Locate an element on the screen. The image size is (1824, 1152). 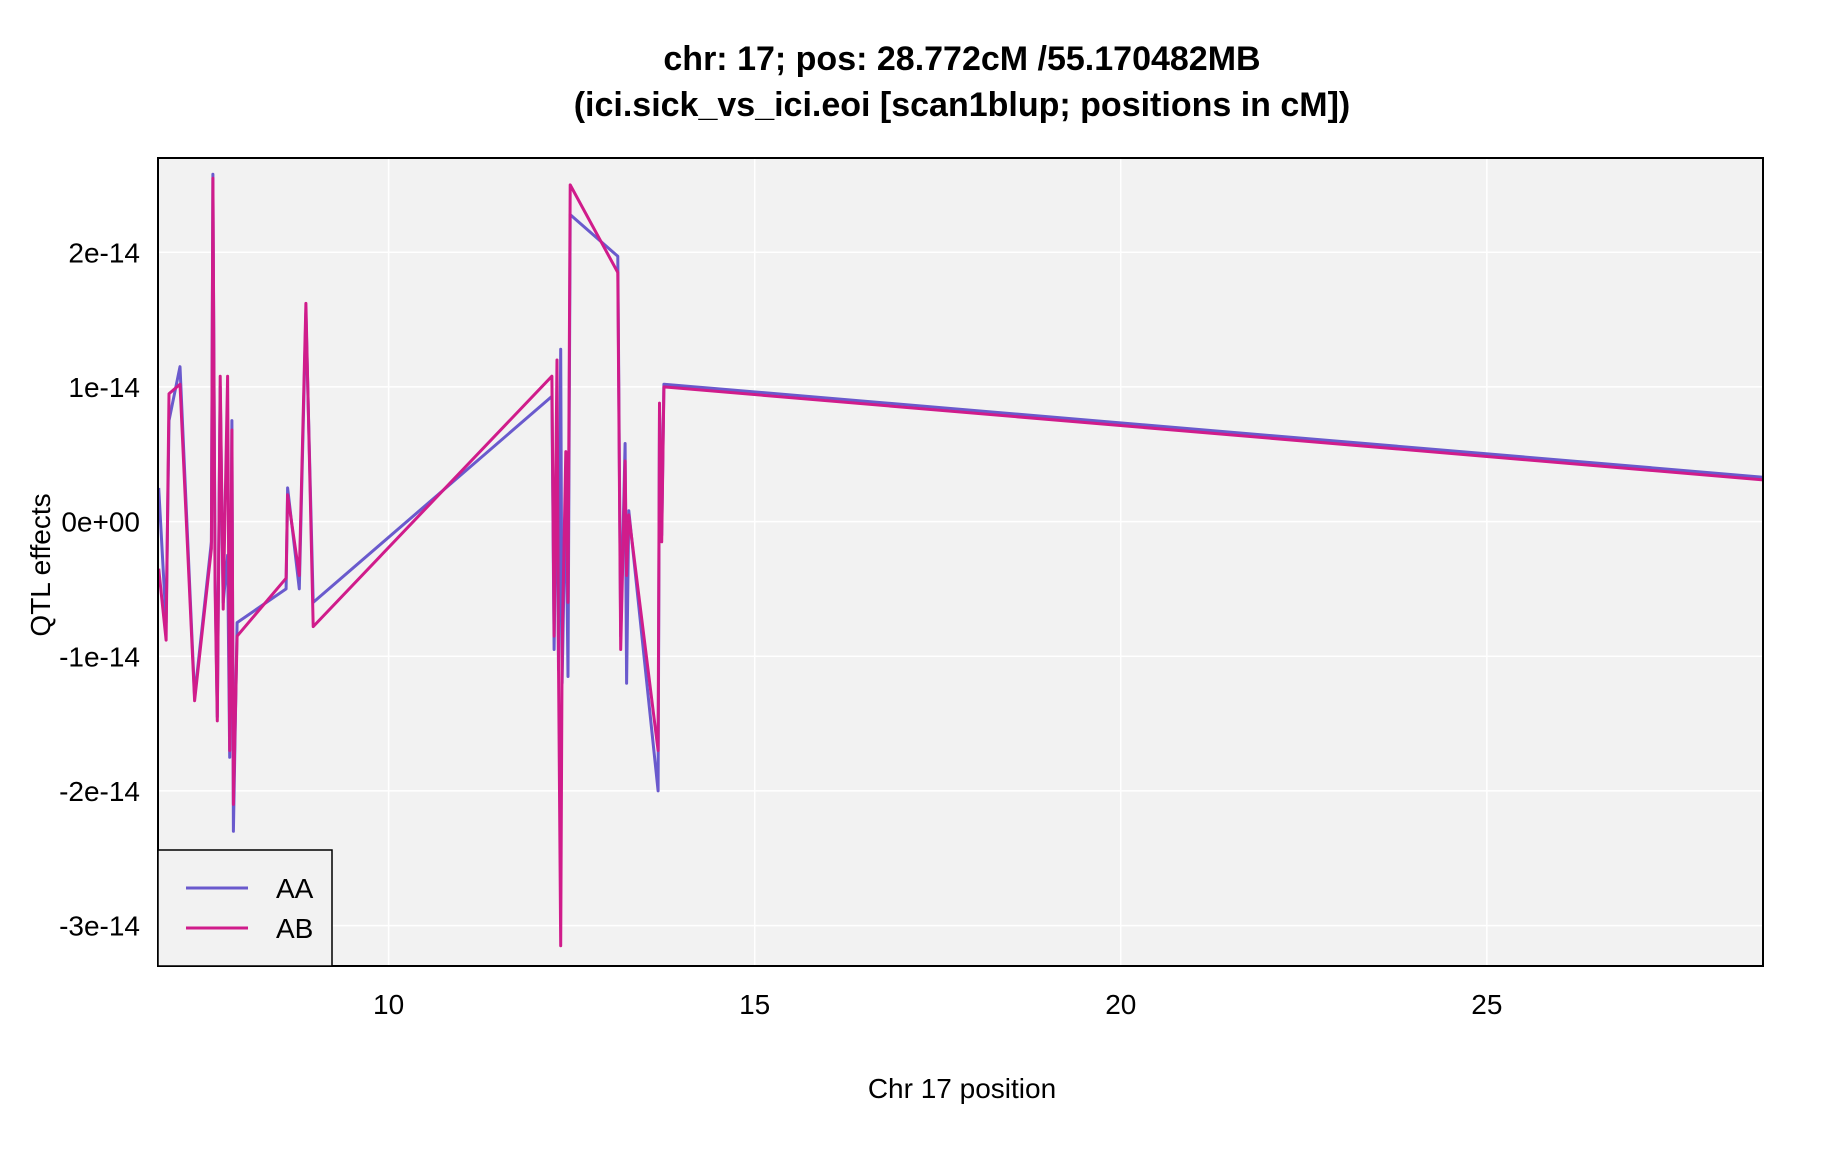
x-tick-label: 20 is located at coordinates (1120, 1004).